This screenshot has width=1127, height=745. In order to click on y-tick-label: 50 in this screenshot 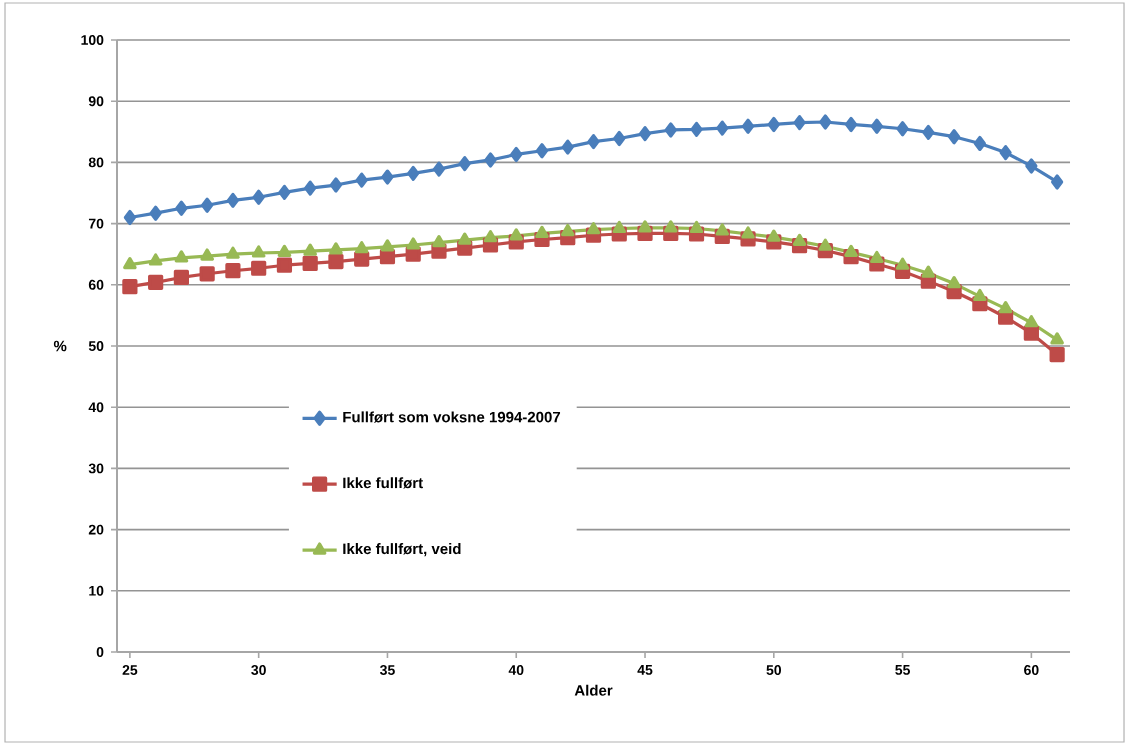, I will do `click(96, 346)`.